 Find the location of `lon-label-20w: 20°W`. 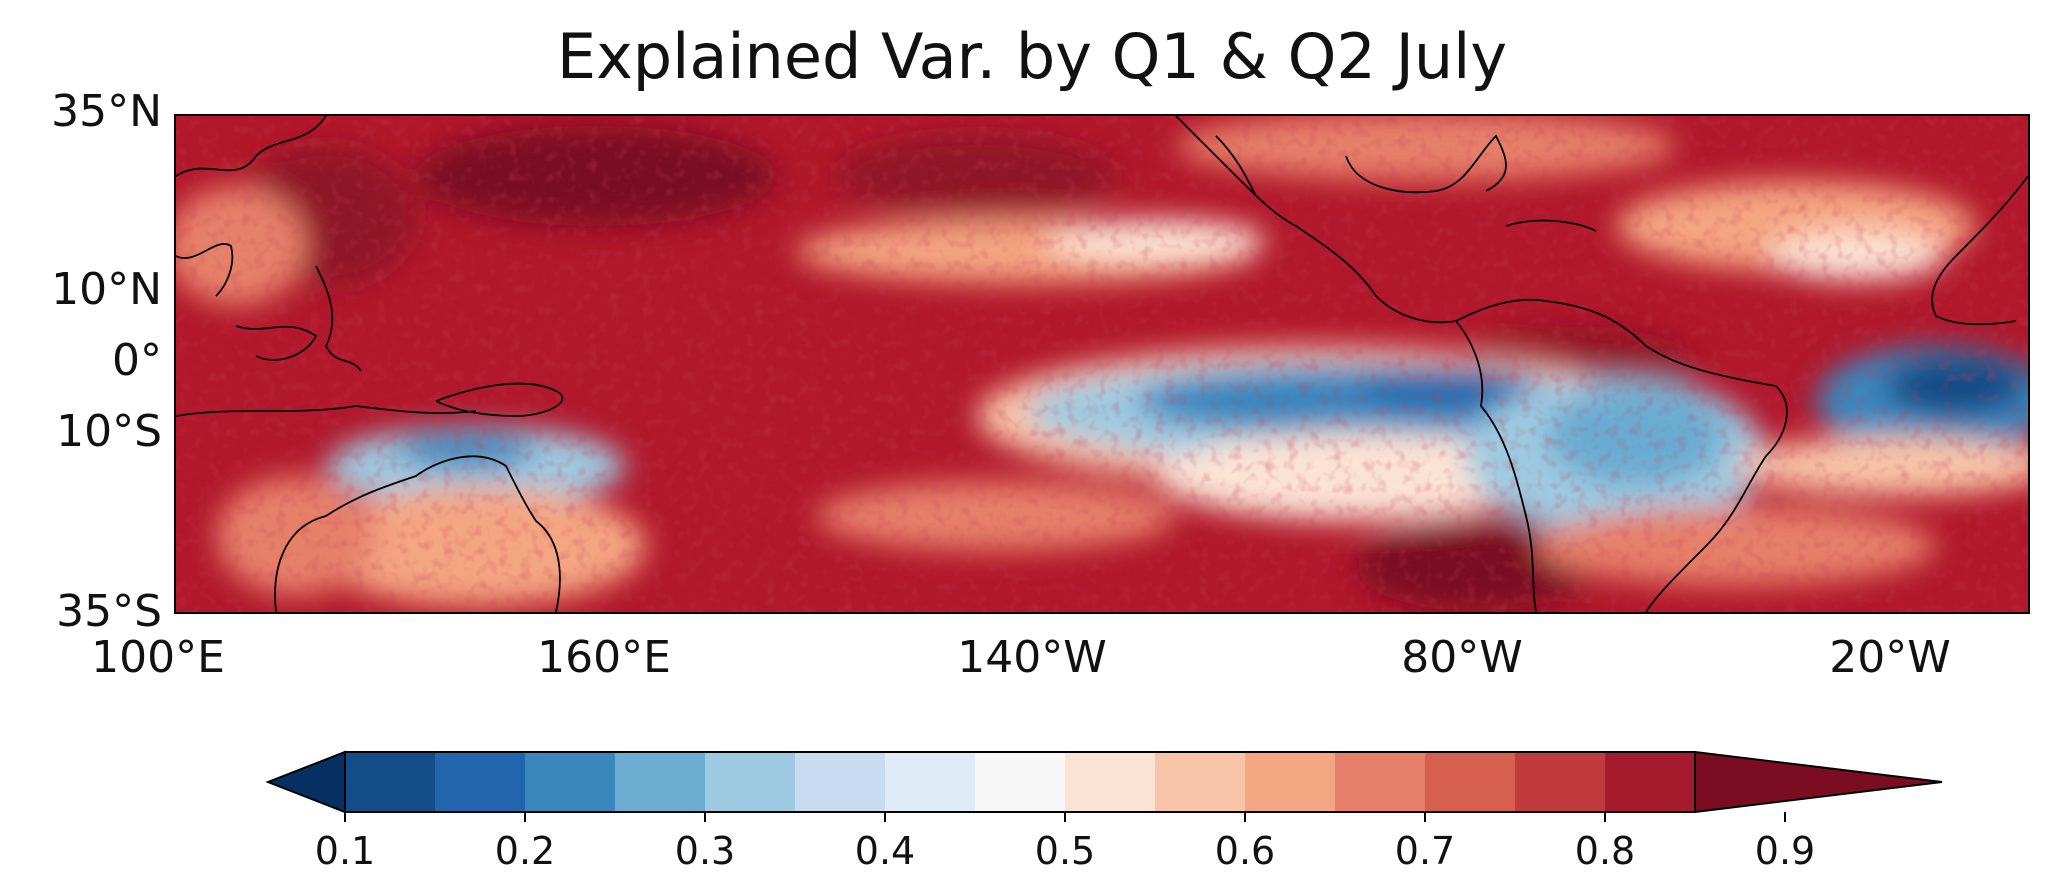

lon-label-20w: 20°W is located at coordinates (1890, 657).